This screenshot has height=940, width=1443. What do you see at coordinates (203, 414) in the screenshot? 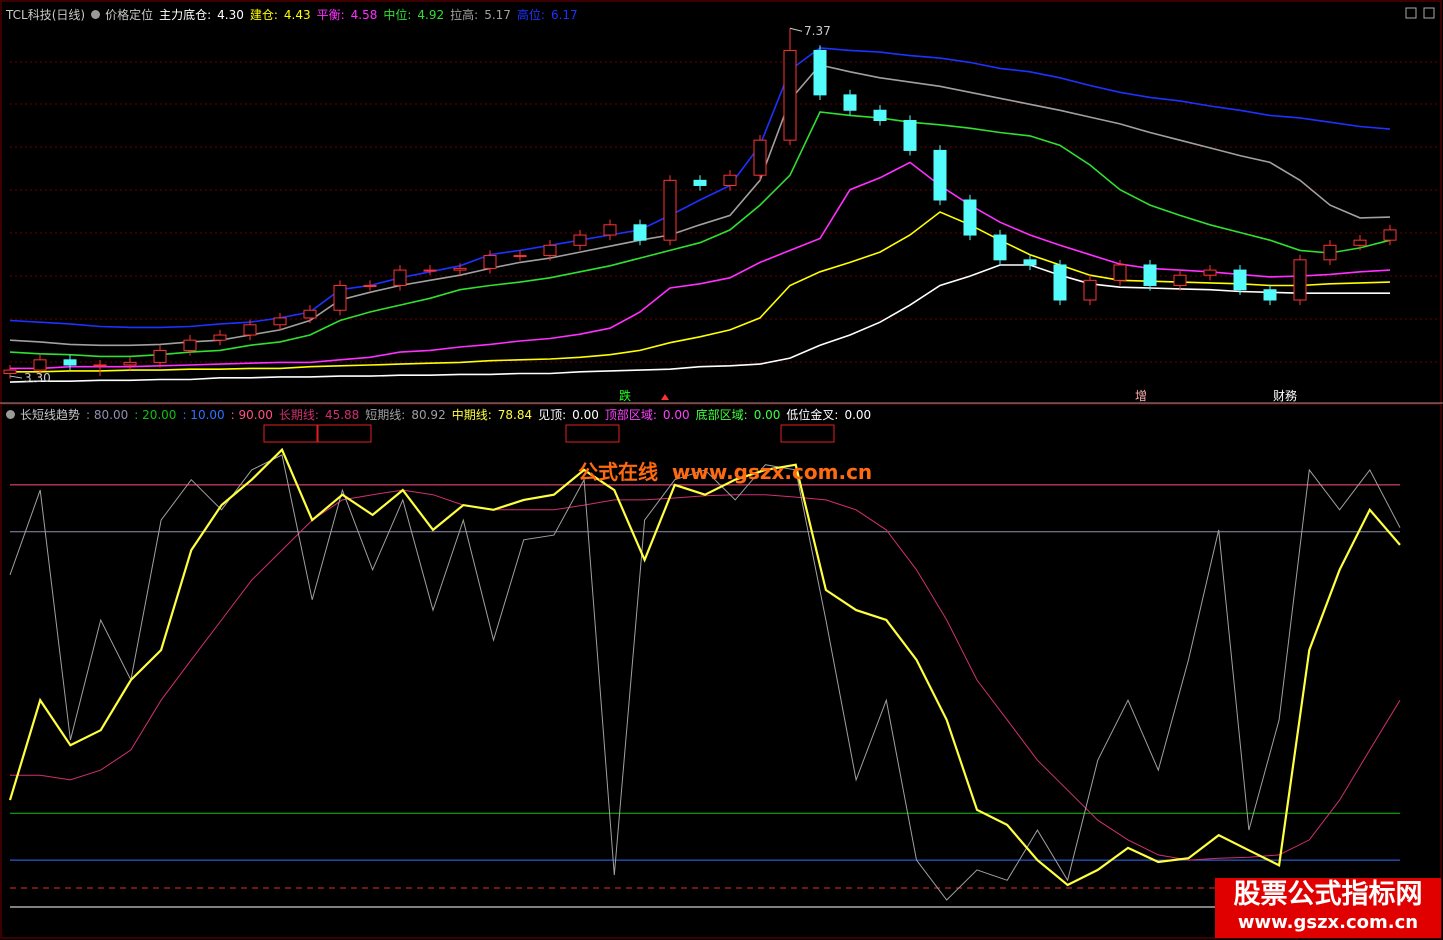
I see `level-label: : 10.00` at bounding box center [203, 414].